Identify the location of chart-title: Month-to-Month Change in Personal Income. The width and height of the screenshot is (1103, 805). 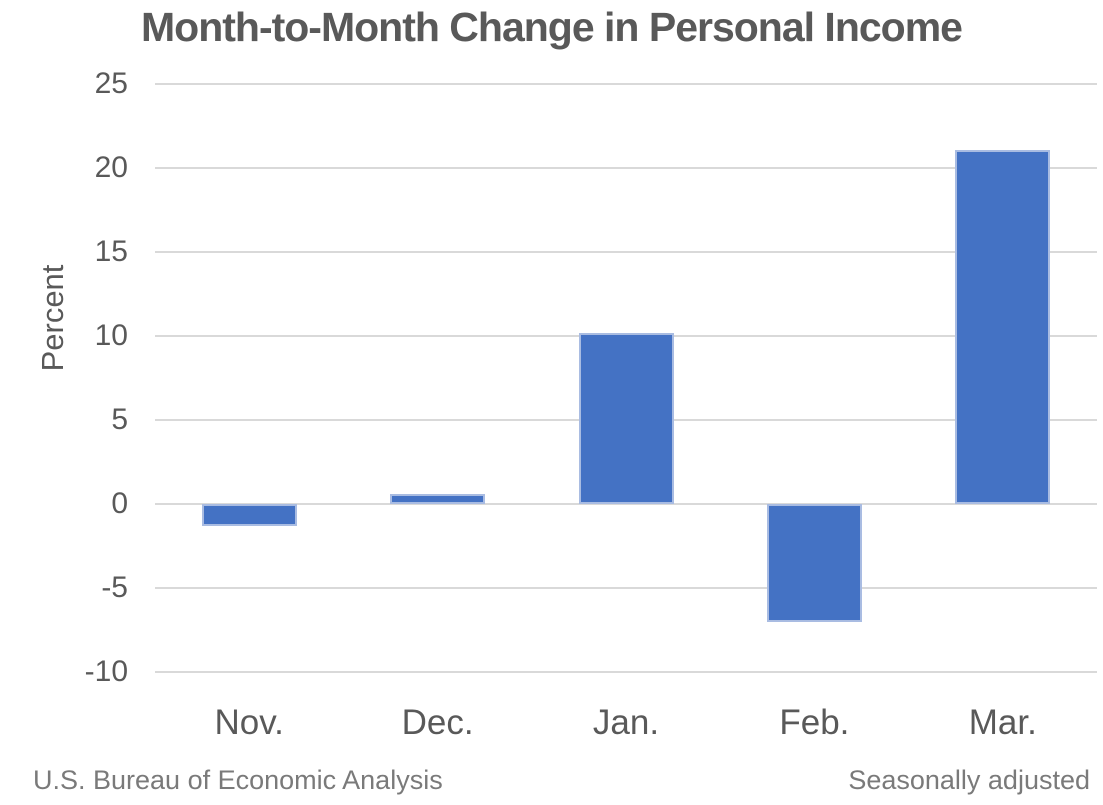
(552, 27).